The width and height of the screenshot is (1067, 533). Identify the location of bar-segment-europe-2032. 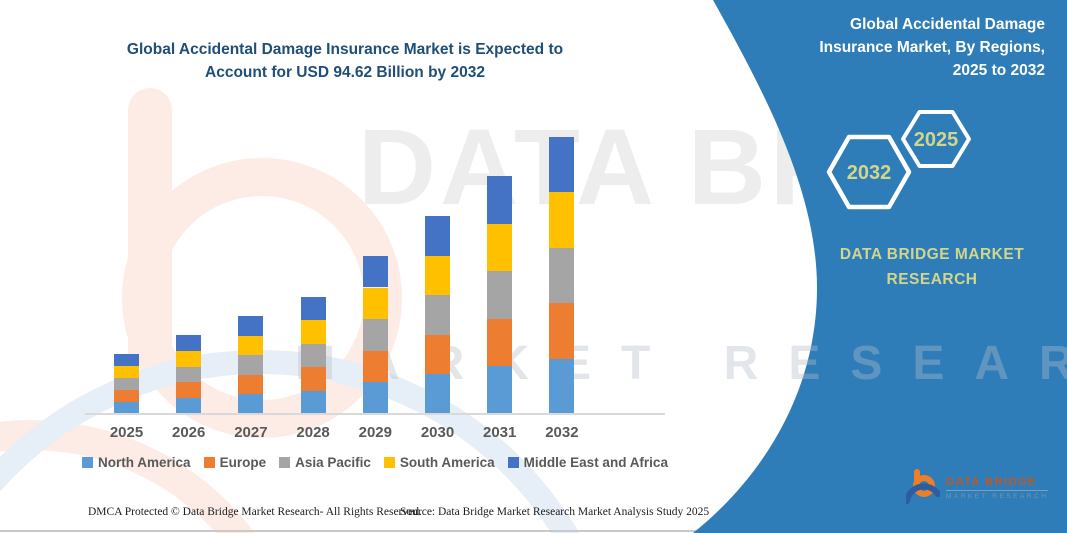
(562, 331).